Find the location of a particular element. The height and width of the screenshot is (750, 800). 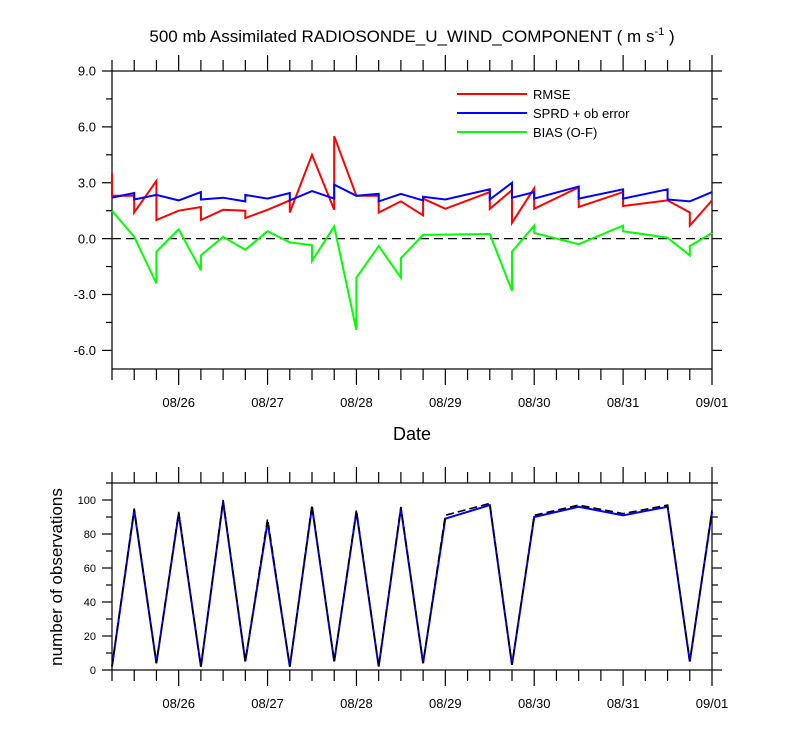

chart-title-superscript: -1 is located at coordinates (659, 32).